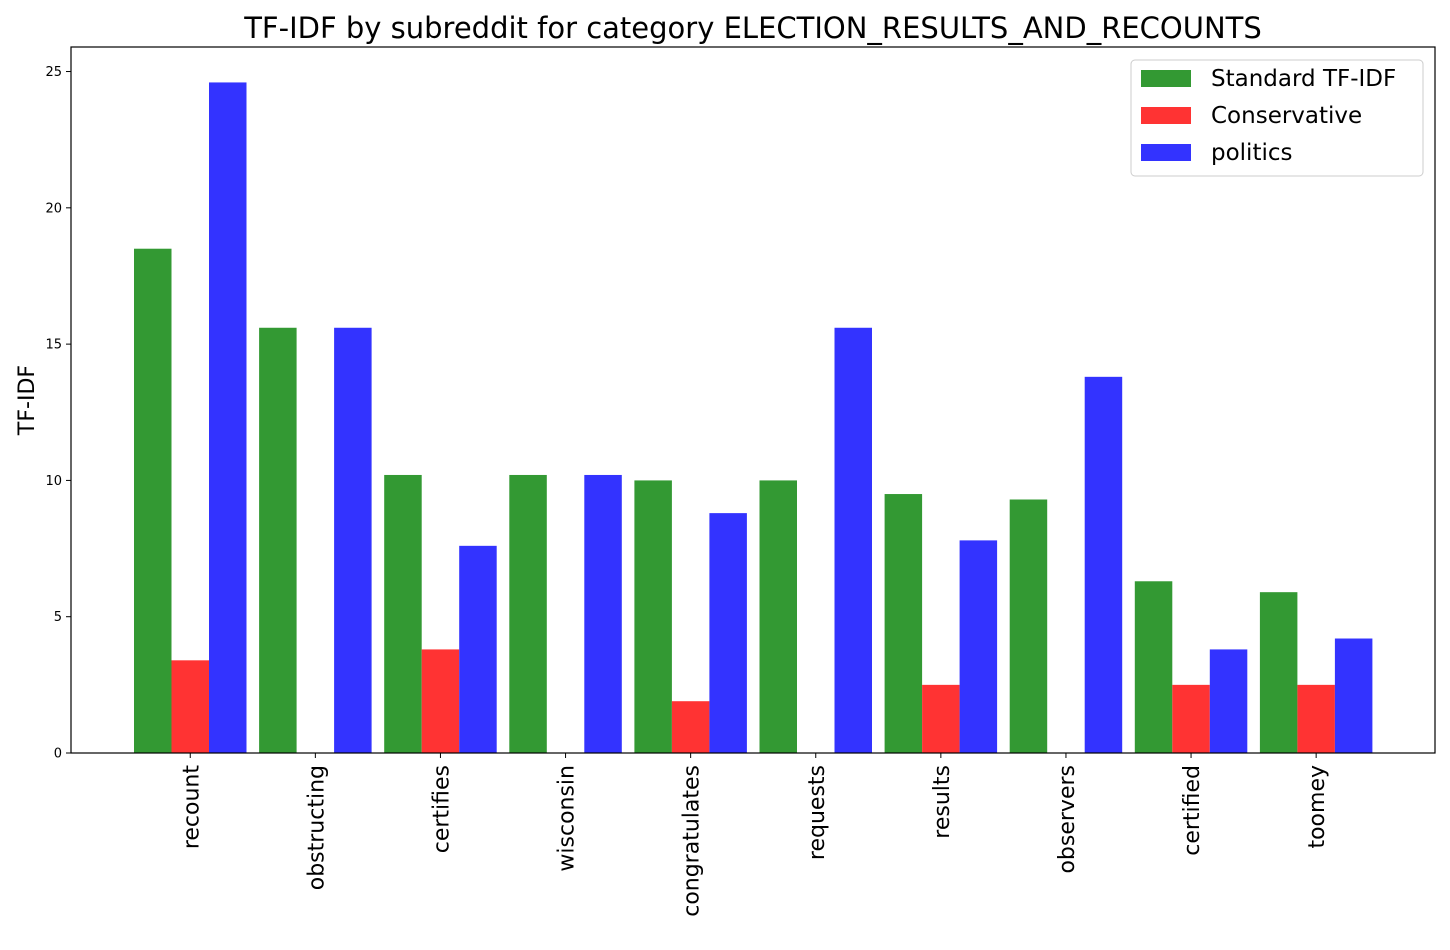 The image size is (1450, 950). I want to click on legend-label-politics: politics, so click(1252, 153).